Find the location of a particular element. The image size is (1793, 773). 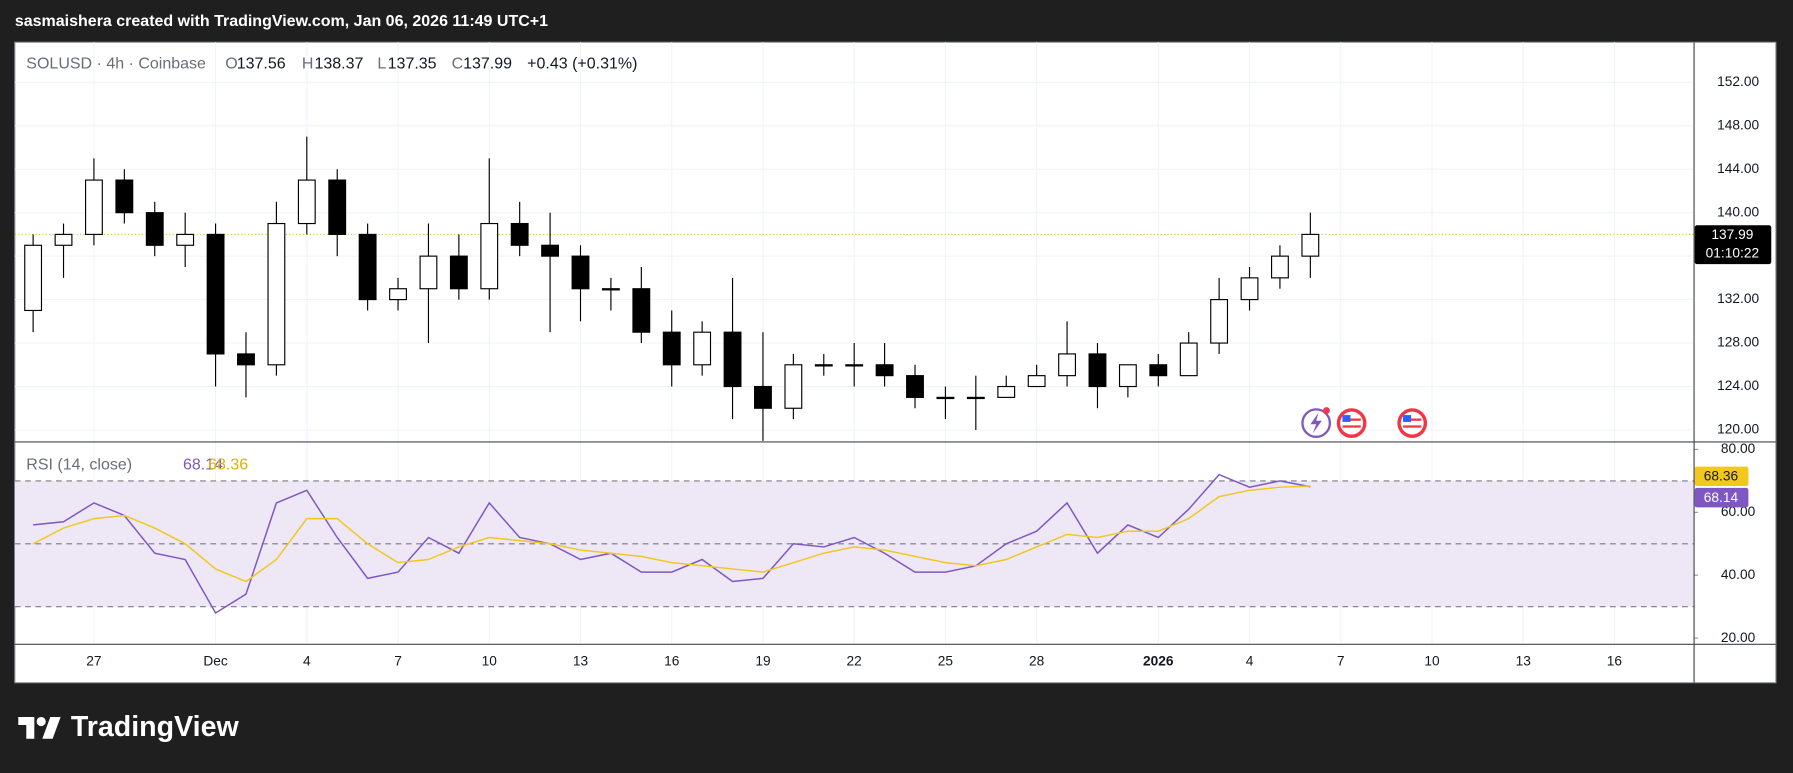

ai-icon is located at coordinates (1316, 423).